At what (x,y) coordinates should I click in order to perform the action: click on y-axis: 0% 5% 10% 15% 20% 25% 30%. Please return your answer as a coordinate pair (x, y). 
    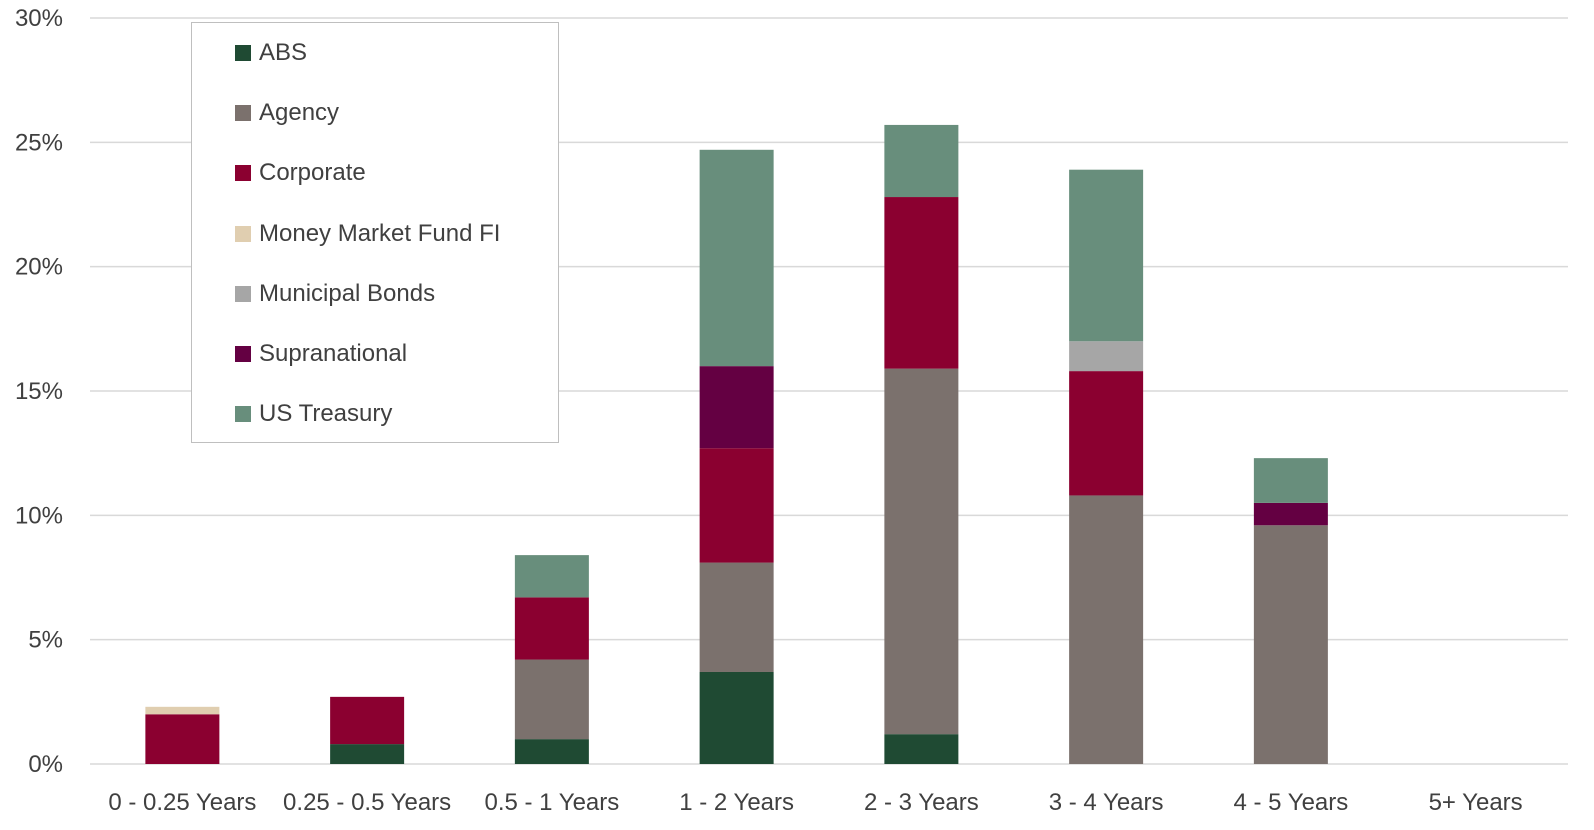
    Looking at the image, I should click on (39, 391).